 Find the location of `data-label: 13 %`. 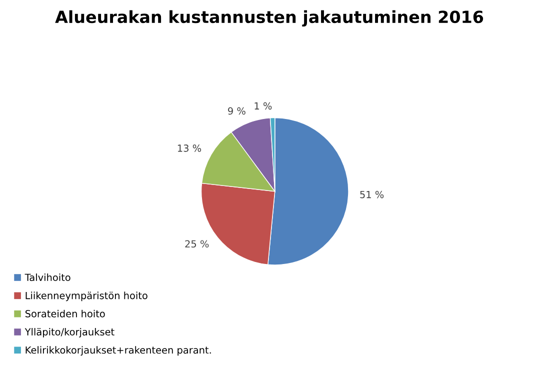

data-label: 13 % is located at coordinates (190, 148).